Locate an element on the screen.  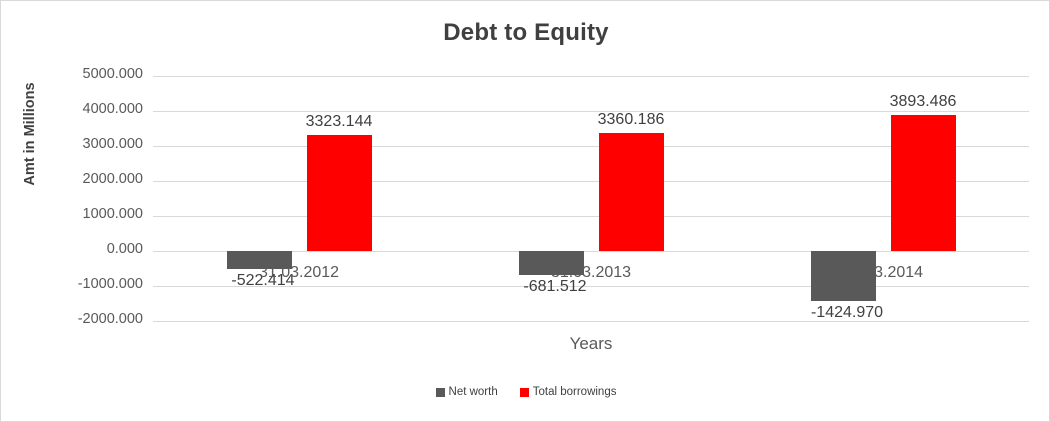
y-axis-tick-label: 1000.000 is located at coordinates (112, 214).